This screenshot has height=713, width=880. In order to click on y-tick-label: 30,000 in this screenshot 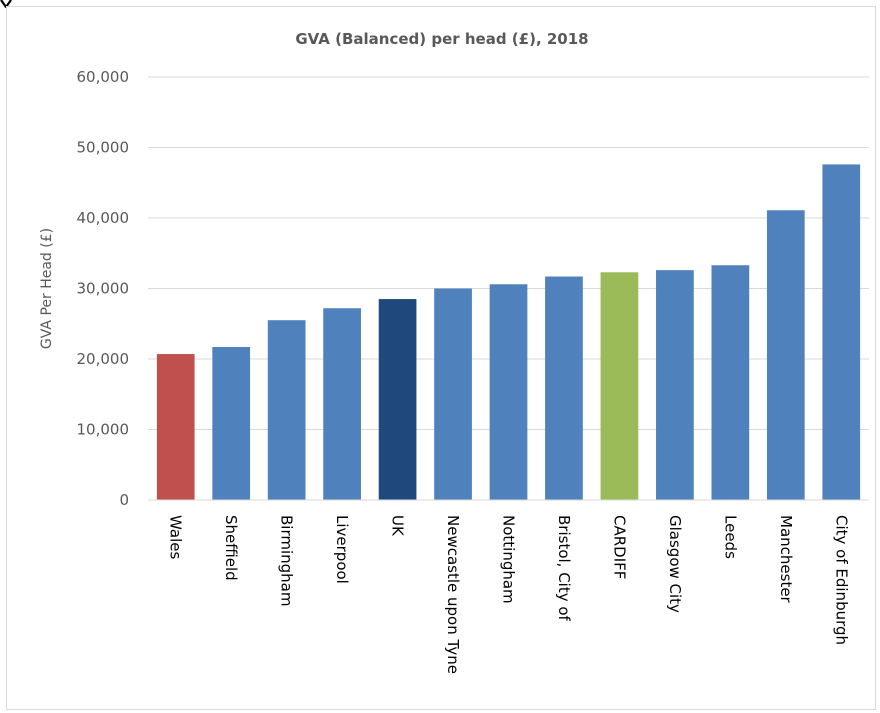, I will do `click(103, 289)`.